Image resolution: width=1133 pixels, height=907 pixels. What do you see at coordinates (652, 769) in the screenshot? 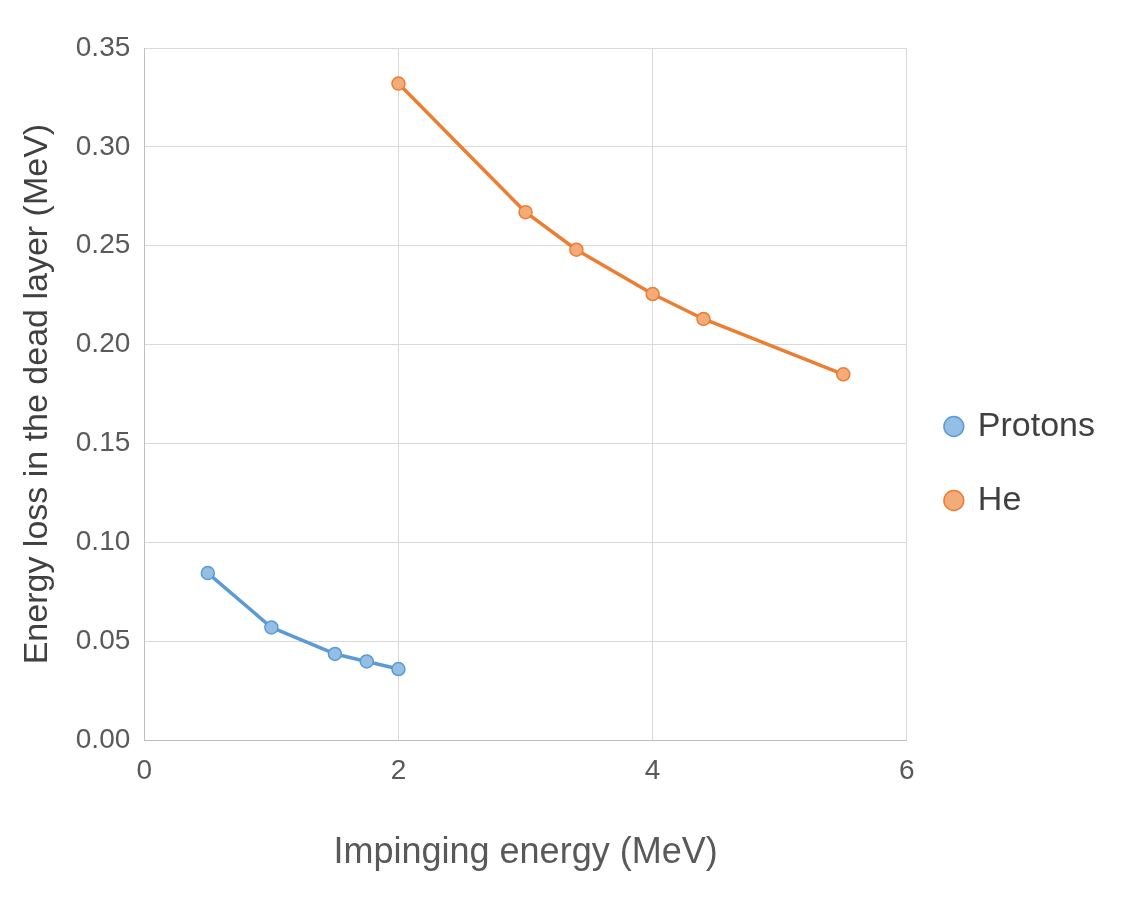
I see `x-tick-label: 4` at bounding box center [652, 769].